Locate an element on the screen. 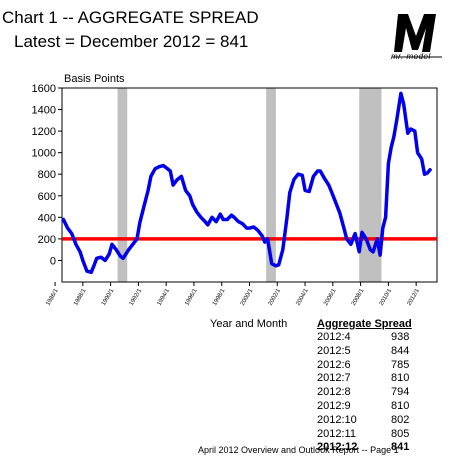  y-tick-label: 200 is located at coordinates (47, 240).